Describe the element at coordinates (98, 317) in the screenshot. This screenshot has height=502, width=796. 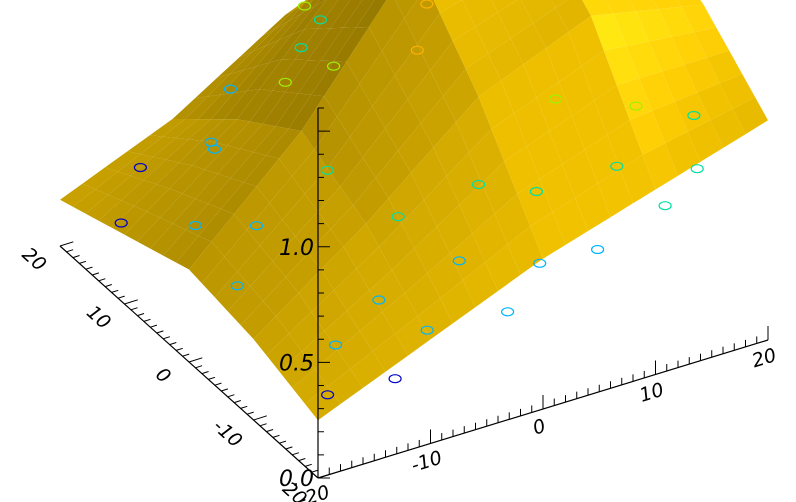
I see `y-tick-label: 10` at that location.